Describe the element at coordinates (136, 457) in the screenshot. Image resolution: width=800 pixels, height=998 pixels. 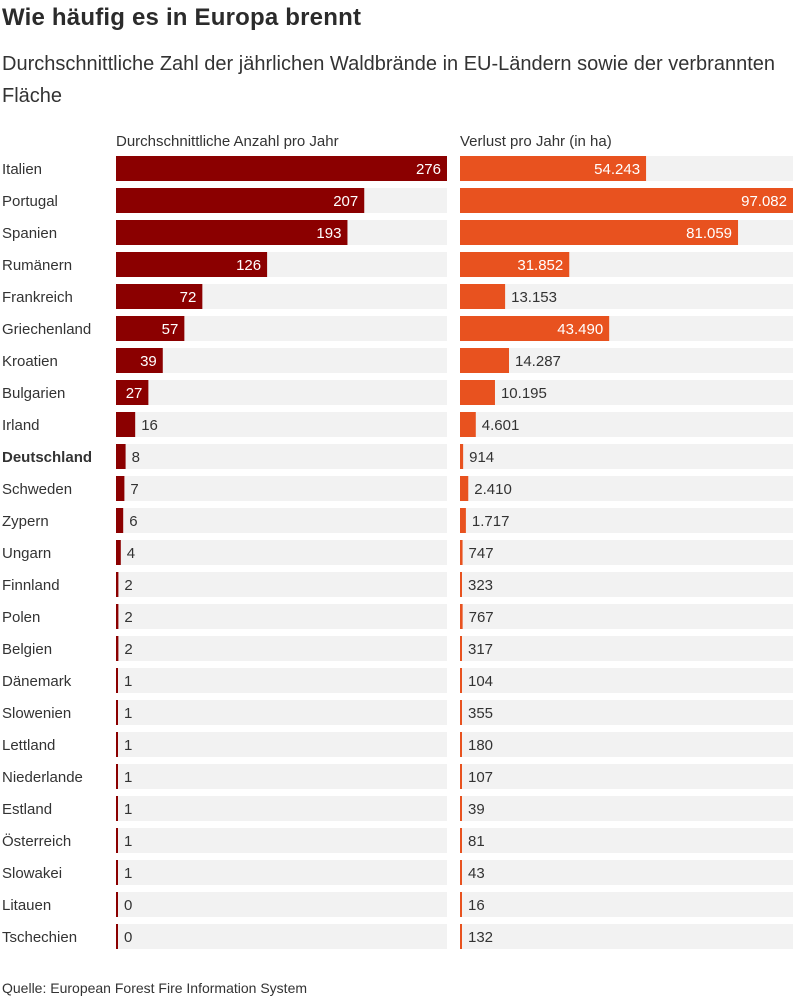
I see `count-value-label: 8` at that location.